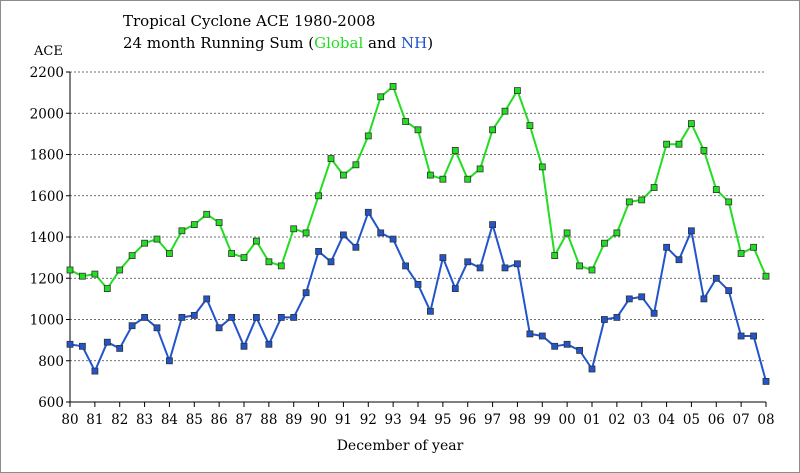 This screenshot has height=473, width=800. What do you see at coordinates (414, 43) in the screenshot?
I see `legend-nh-label: NH` at bounding box center [414, 43].